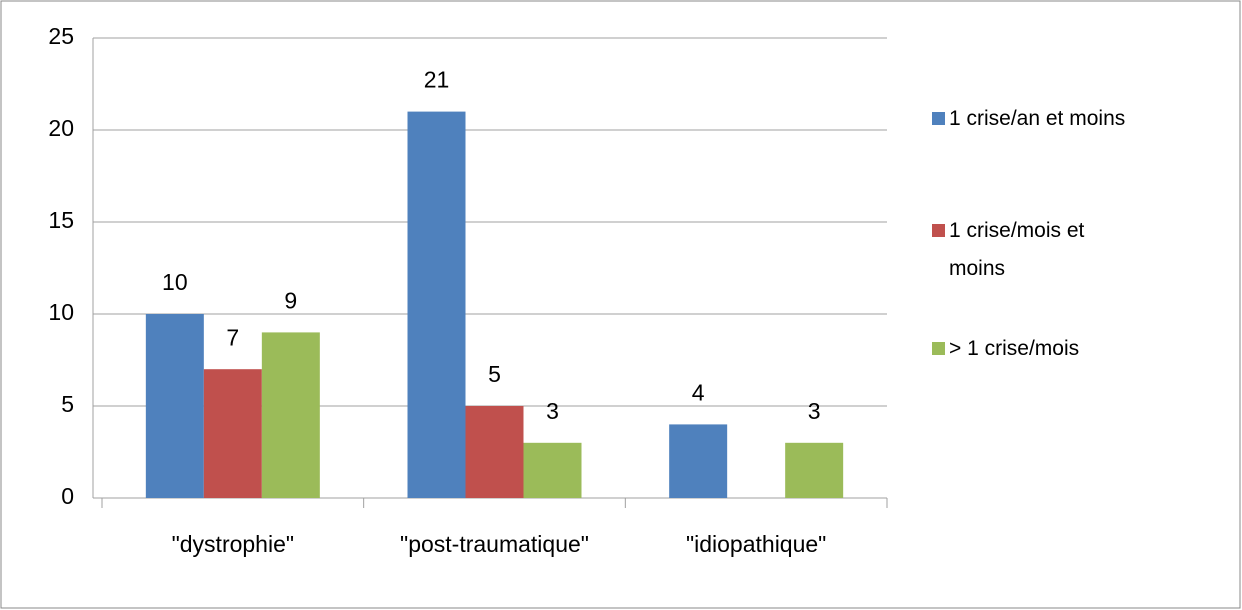  I want to click on value-label: 21, so click(437, 80).